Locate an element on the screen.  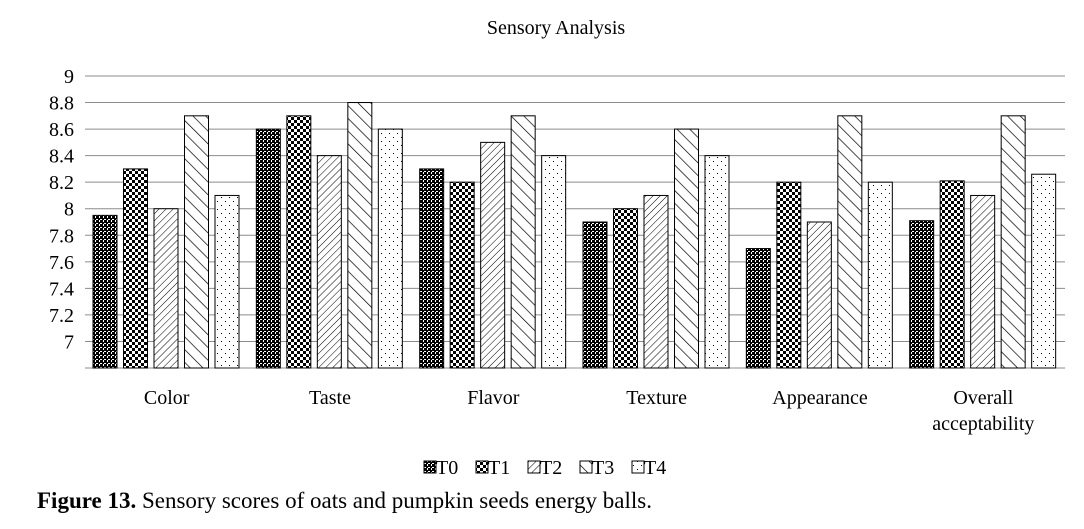
caption-label: Figure 13. is located at coordinates (87, 500).